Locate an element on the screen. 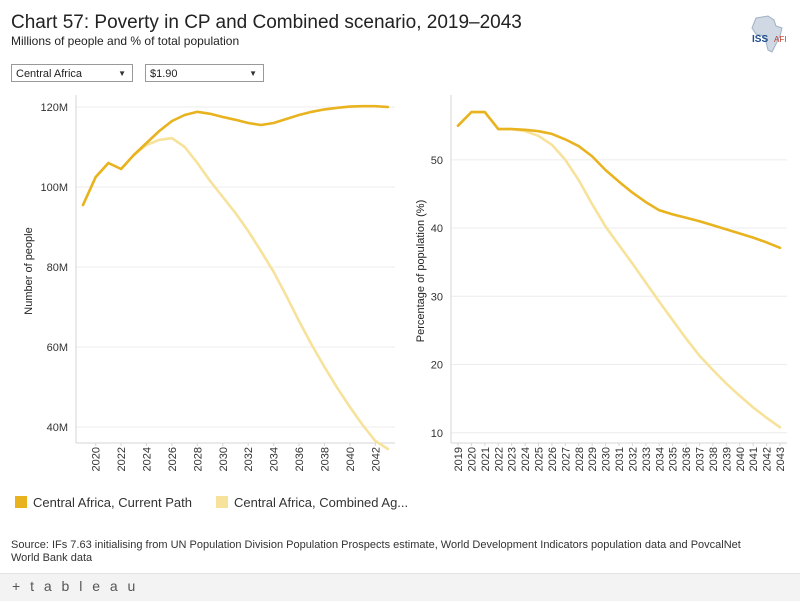  pct-series-current-path is located at coordinates (619, 180).